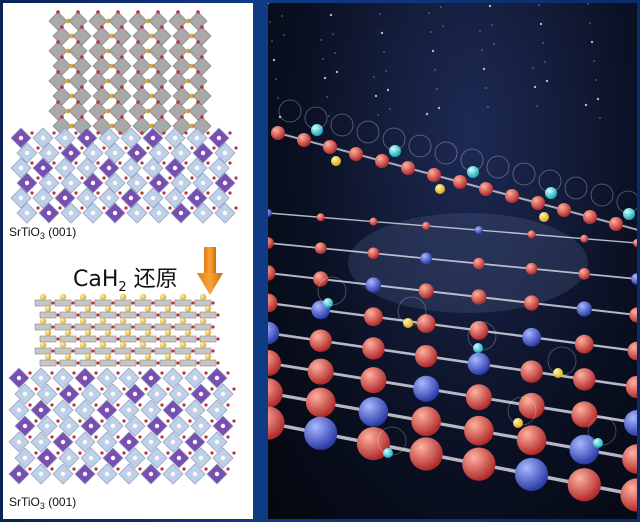 The height and width of the screenshot is (522, 640). What do you see at coordinates (122, 287) in the screenshot?
I see `reduction-sub: 2` at bounding box center [122, 287].